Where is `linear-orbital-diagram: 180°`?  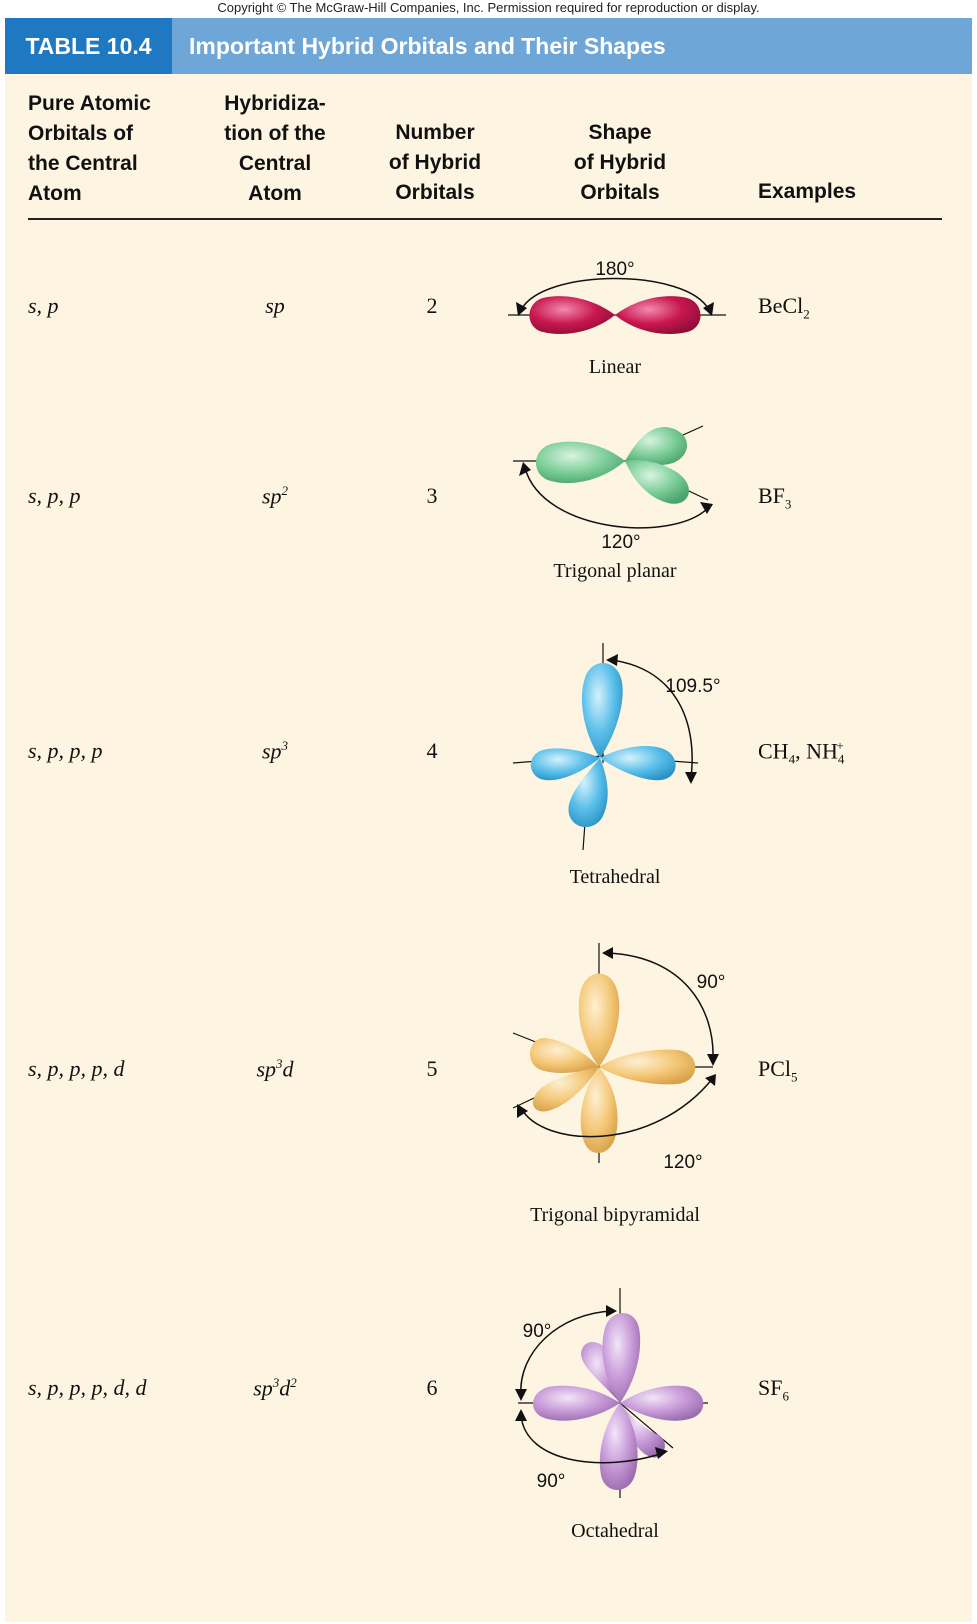 linear-orbital-diagram: 180° is located at coordinates (617, 296).